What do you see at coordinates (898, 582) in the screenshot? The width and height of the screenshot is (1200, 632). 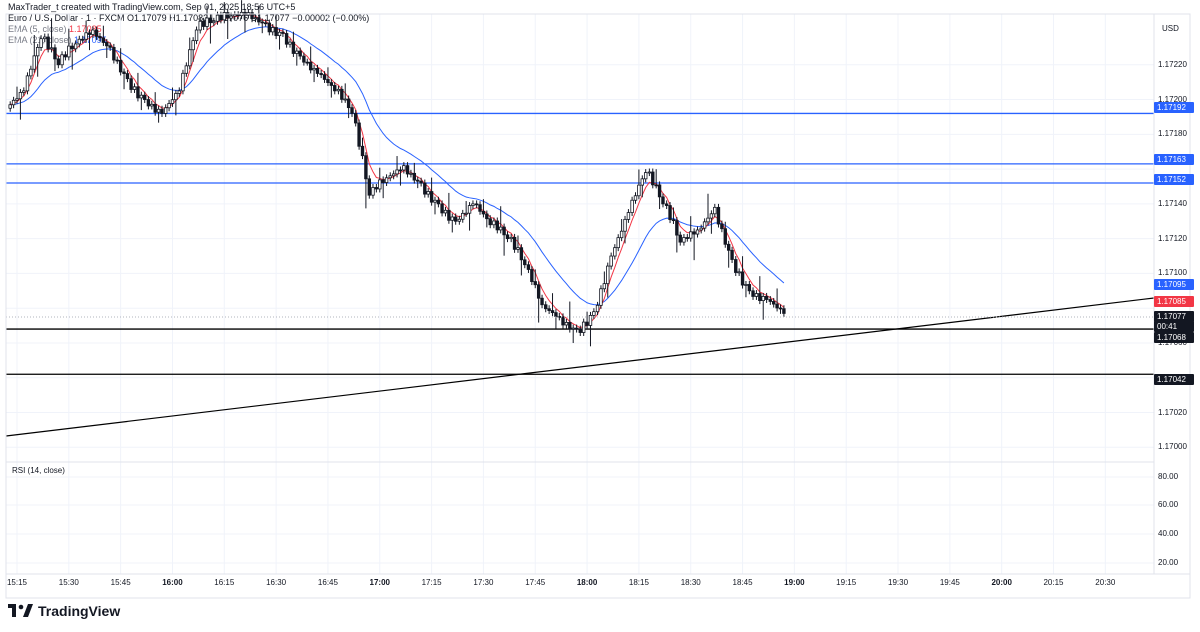 I see `time-tick: 19:30` at bounding box center [898, 582].